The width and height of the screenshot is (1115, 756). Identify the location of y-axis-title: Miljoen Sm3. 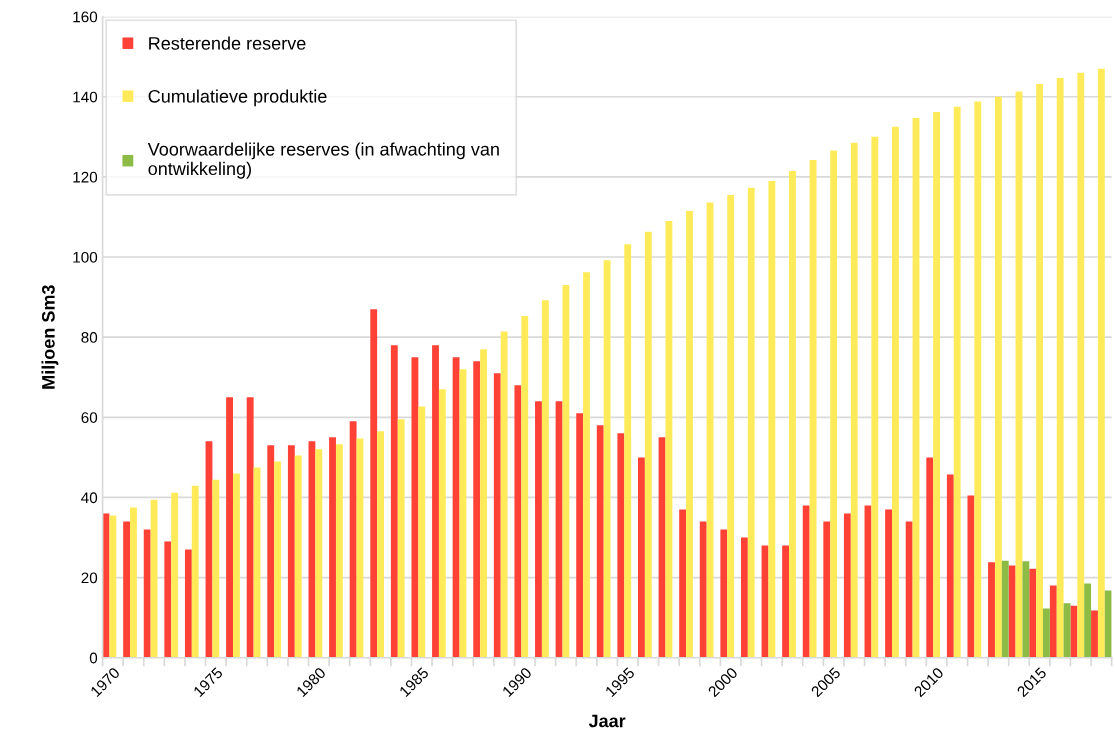
(50, 337).